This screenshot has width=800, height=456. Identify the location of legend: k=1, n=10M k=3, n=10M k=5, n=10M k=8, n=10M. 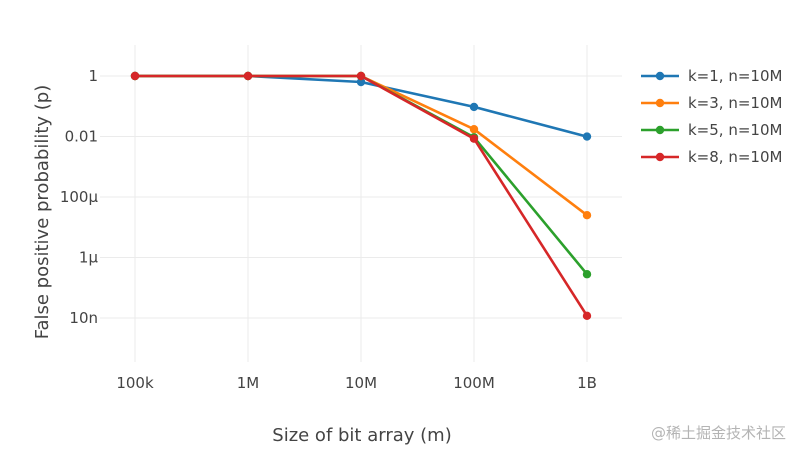
(711, 116).